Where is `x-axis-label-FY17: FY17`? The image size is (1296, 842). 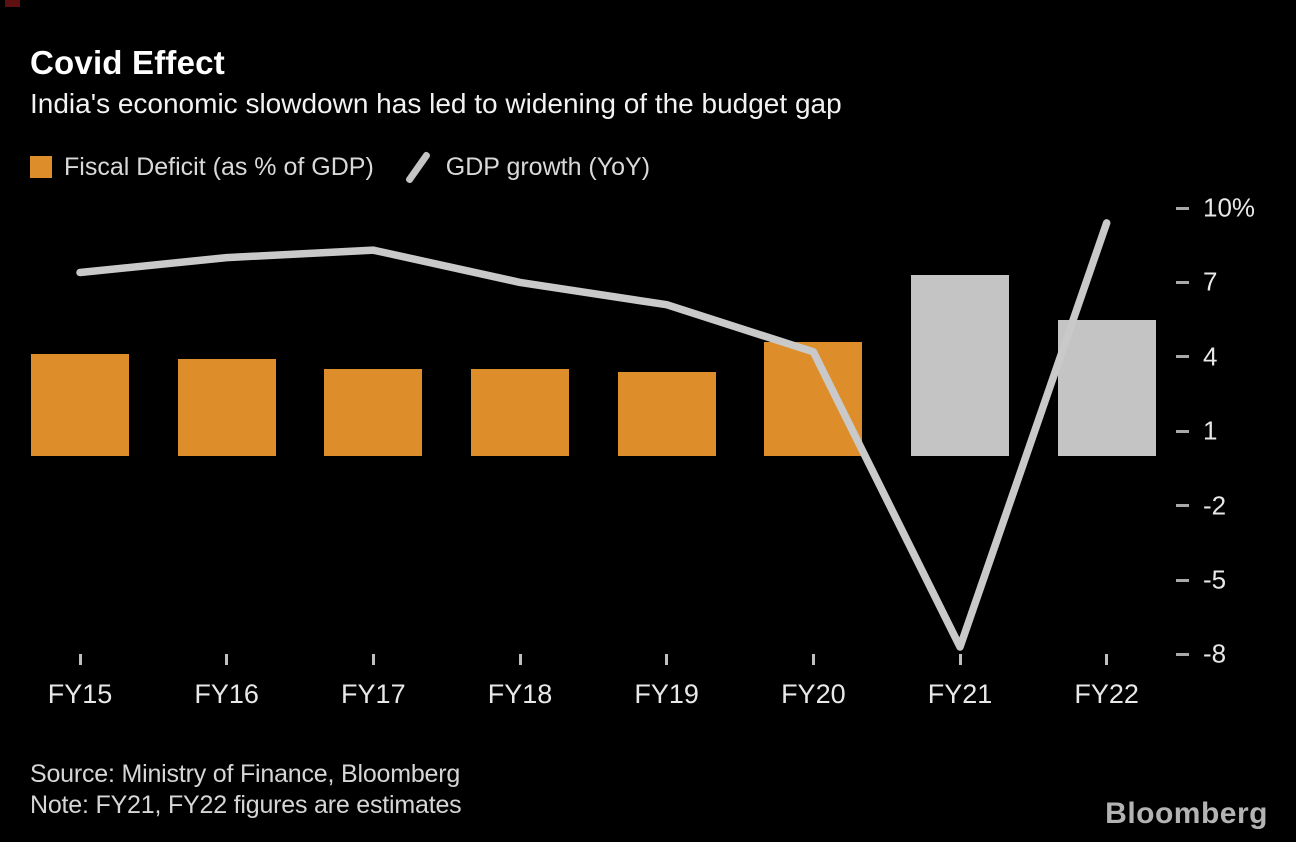
x-axis-label-FY17: FY17 is located at coordinates (373, 694).